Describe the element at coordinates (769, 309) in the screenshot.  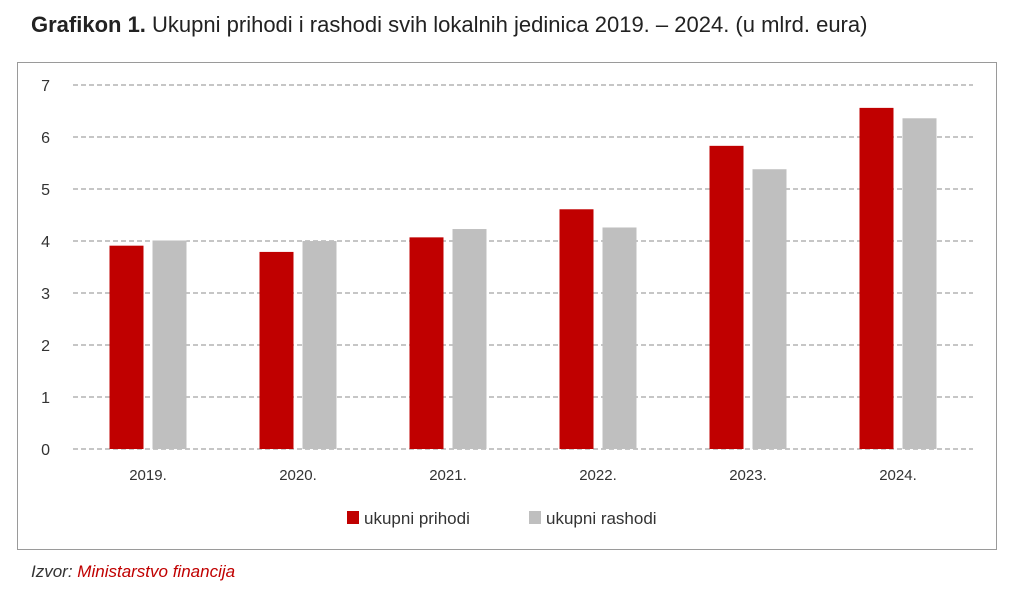
I see `bar-ukupni-rashodi-2023` at that location.